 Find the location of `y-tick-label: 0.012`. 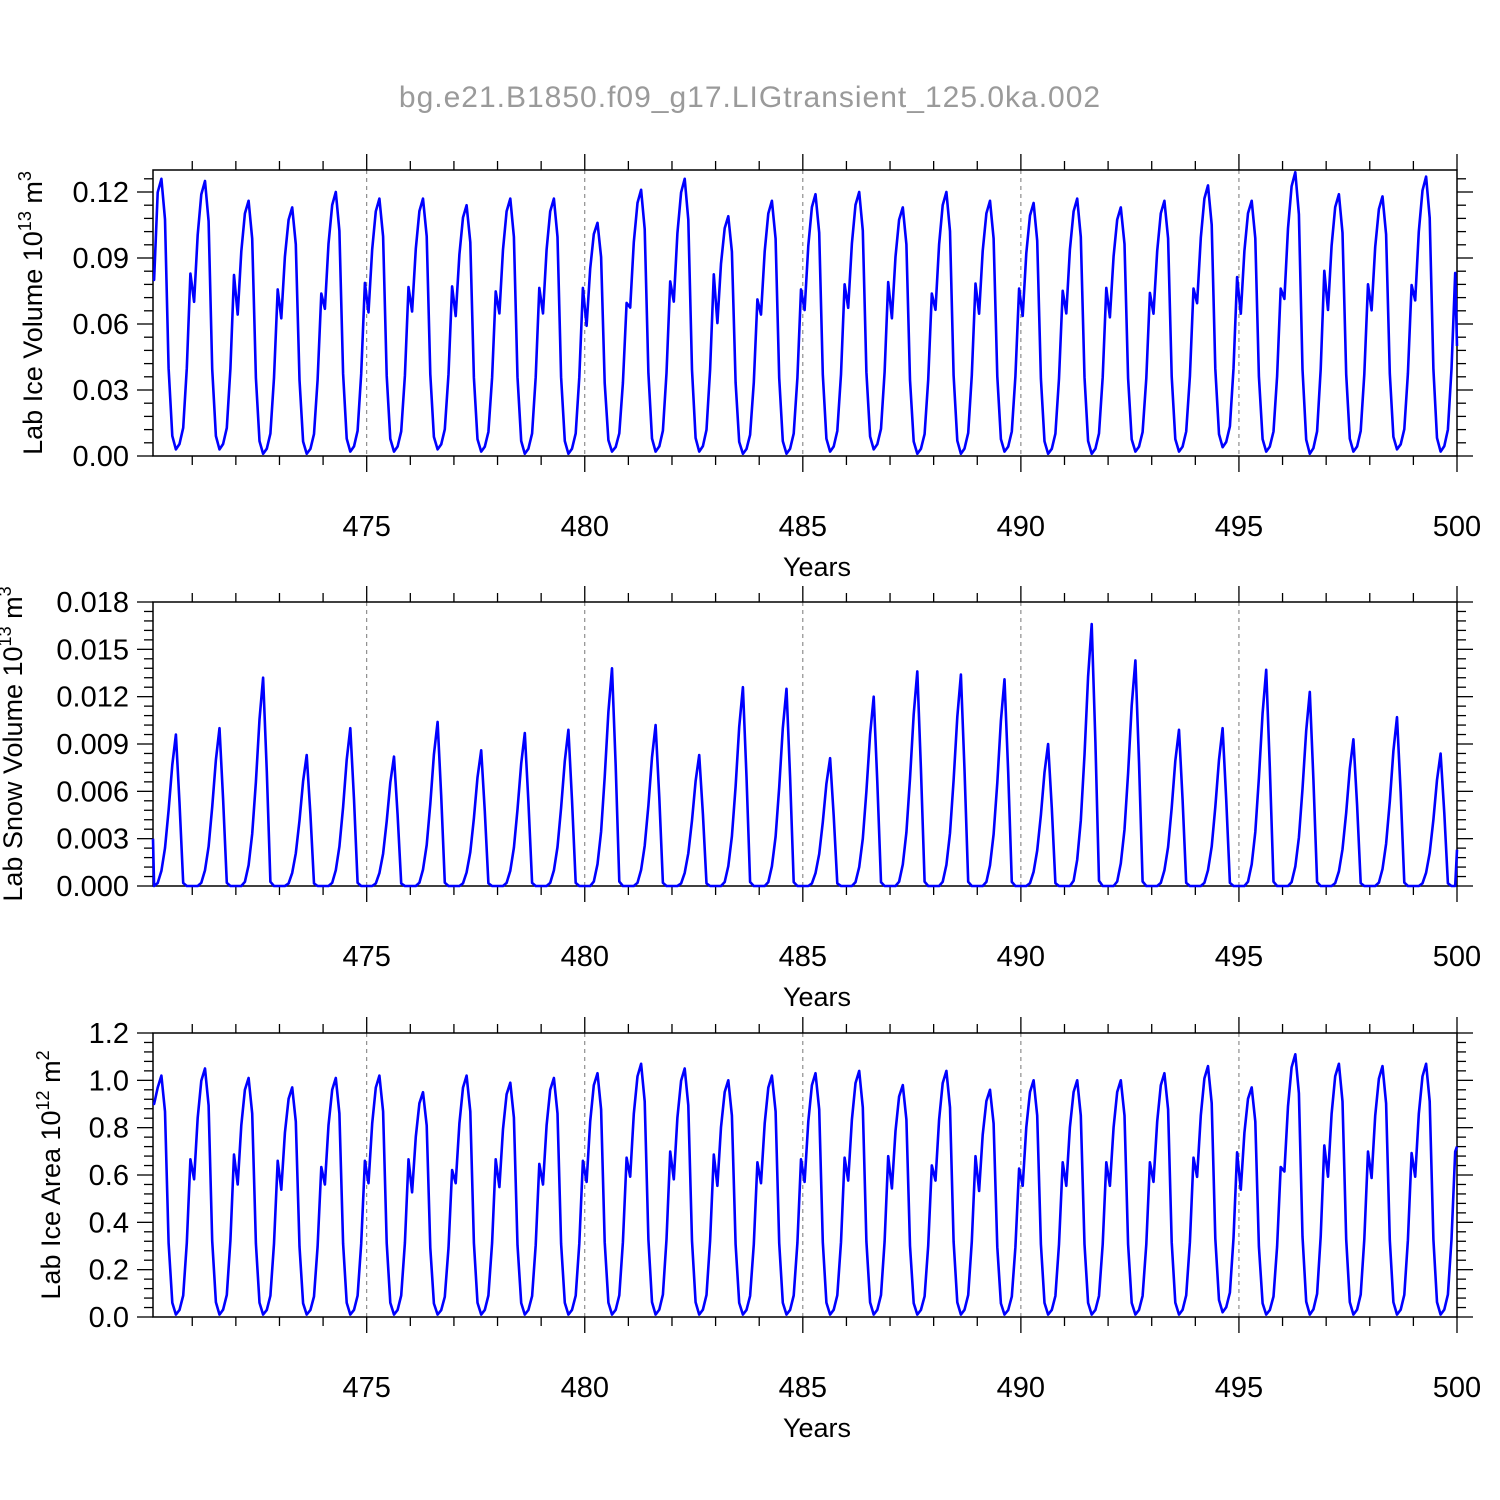

y-tick-label: 0.012 is located at coordinates (92, 698).